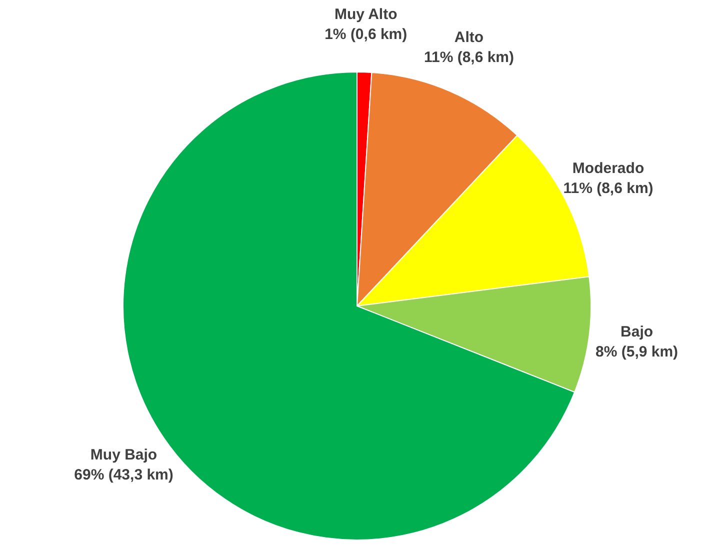 The height and width of the screenshot is (554, 726). Describe the element at coordinates (469, 37) in the screenshot. I see `slice-label: Alto` at that location.